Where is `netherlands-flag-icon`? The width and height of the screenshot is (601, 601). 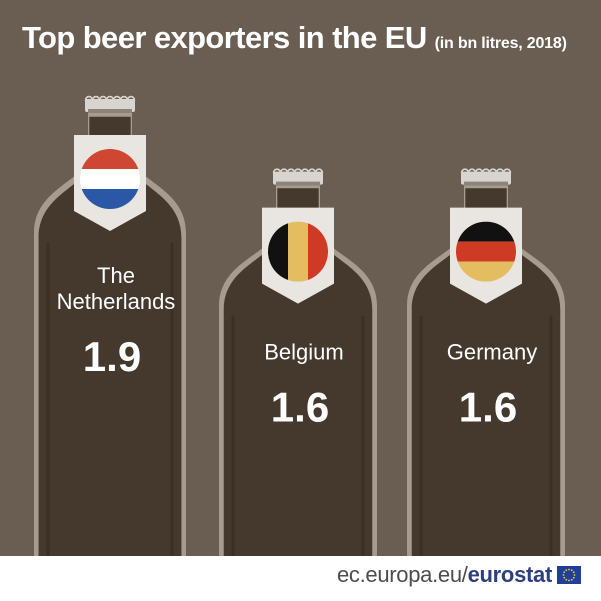 netherlands-flag-icon is located at coordinates (110, 179).